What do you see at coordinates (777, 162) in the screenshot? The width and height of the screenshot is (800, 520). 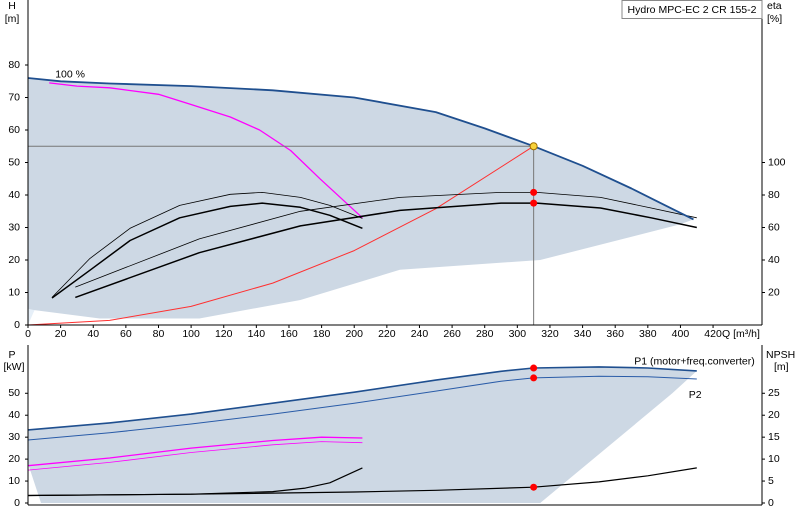 I see `y2-tick-label: 100` at bounding box center [777, 162].